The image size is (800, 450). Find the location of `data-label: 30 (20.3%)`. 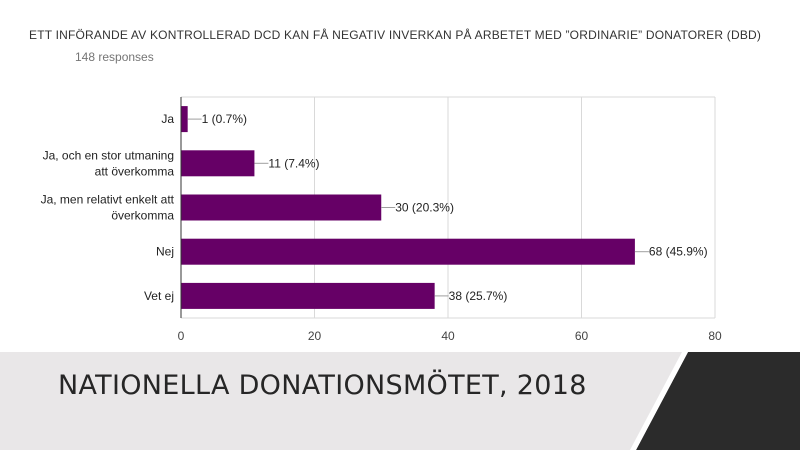

data-label: 30 (20.3%) is located at coordinates (424, 208).